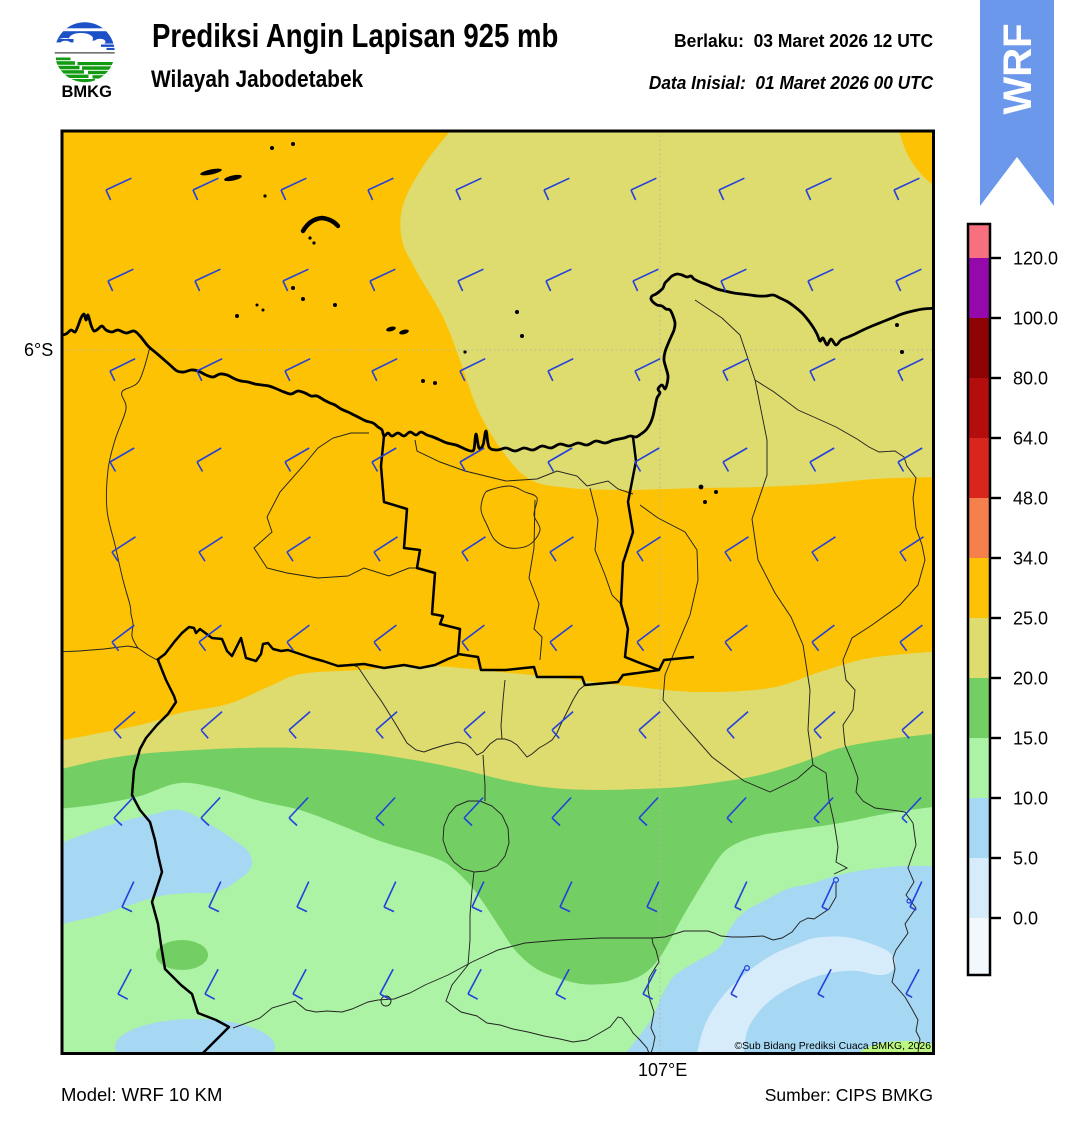 This screenshot has width=1081, height=1128. I want to click on svg-text: 5.0, so click(1025, 858).